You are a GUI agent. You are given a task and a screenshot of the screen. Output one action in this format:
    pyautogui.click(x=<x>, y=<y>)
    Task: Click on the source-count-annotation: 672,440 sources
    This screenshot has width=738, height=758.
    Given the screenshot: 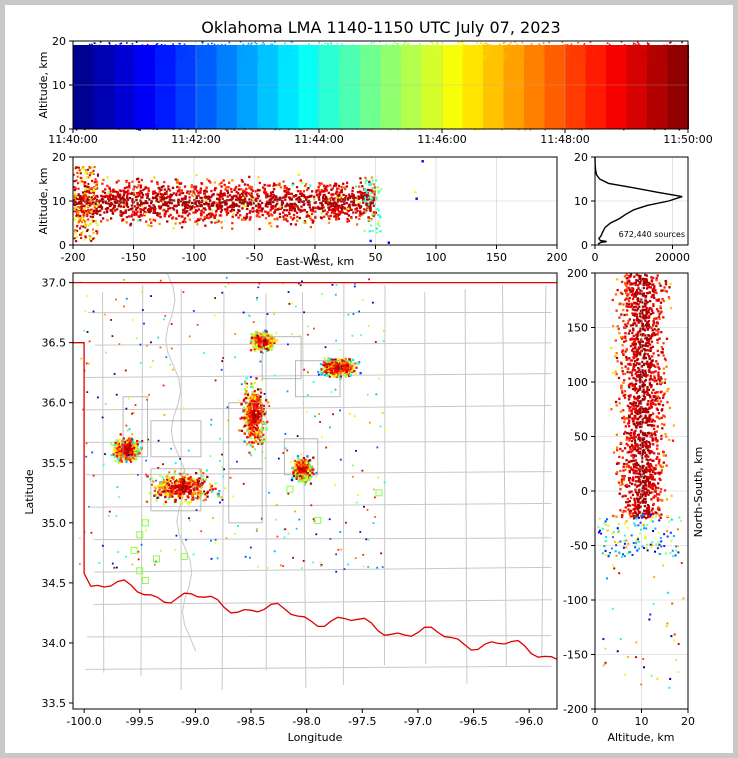 What is the action you would take?
    pyautogui.click(x=652, y=234)
    